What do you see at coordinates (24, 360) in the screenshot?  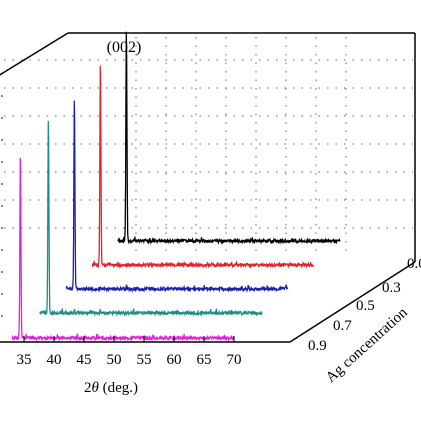 I see `x-tick-label: 35` at bounding box center [24, 360].